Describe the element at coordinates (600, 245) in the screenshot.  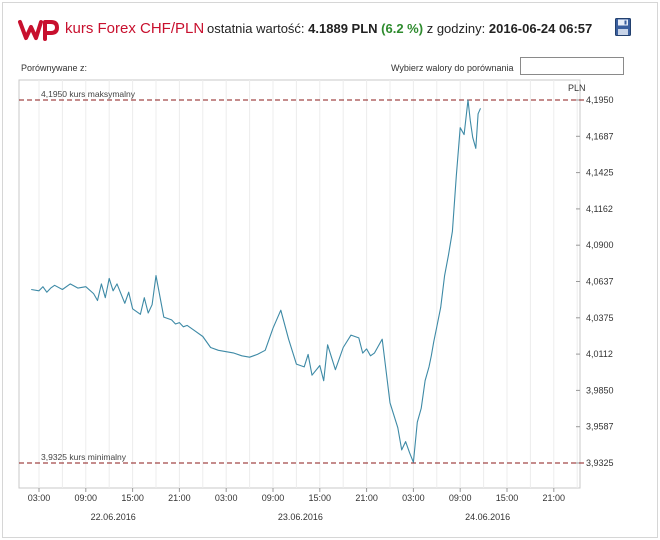
I see `y-tick-label: 4,0900` at that location.